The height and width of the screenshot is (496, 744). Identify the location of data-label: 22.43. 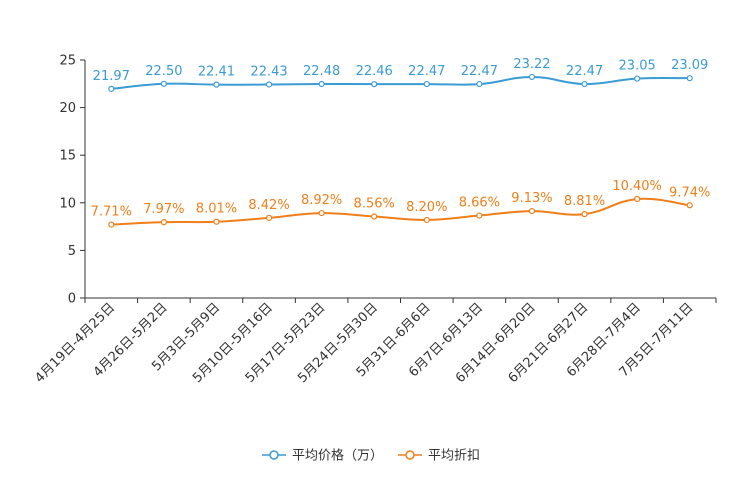
(268, 71).